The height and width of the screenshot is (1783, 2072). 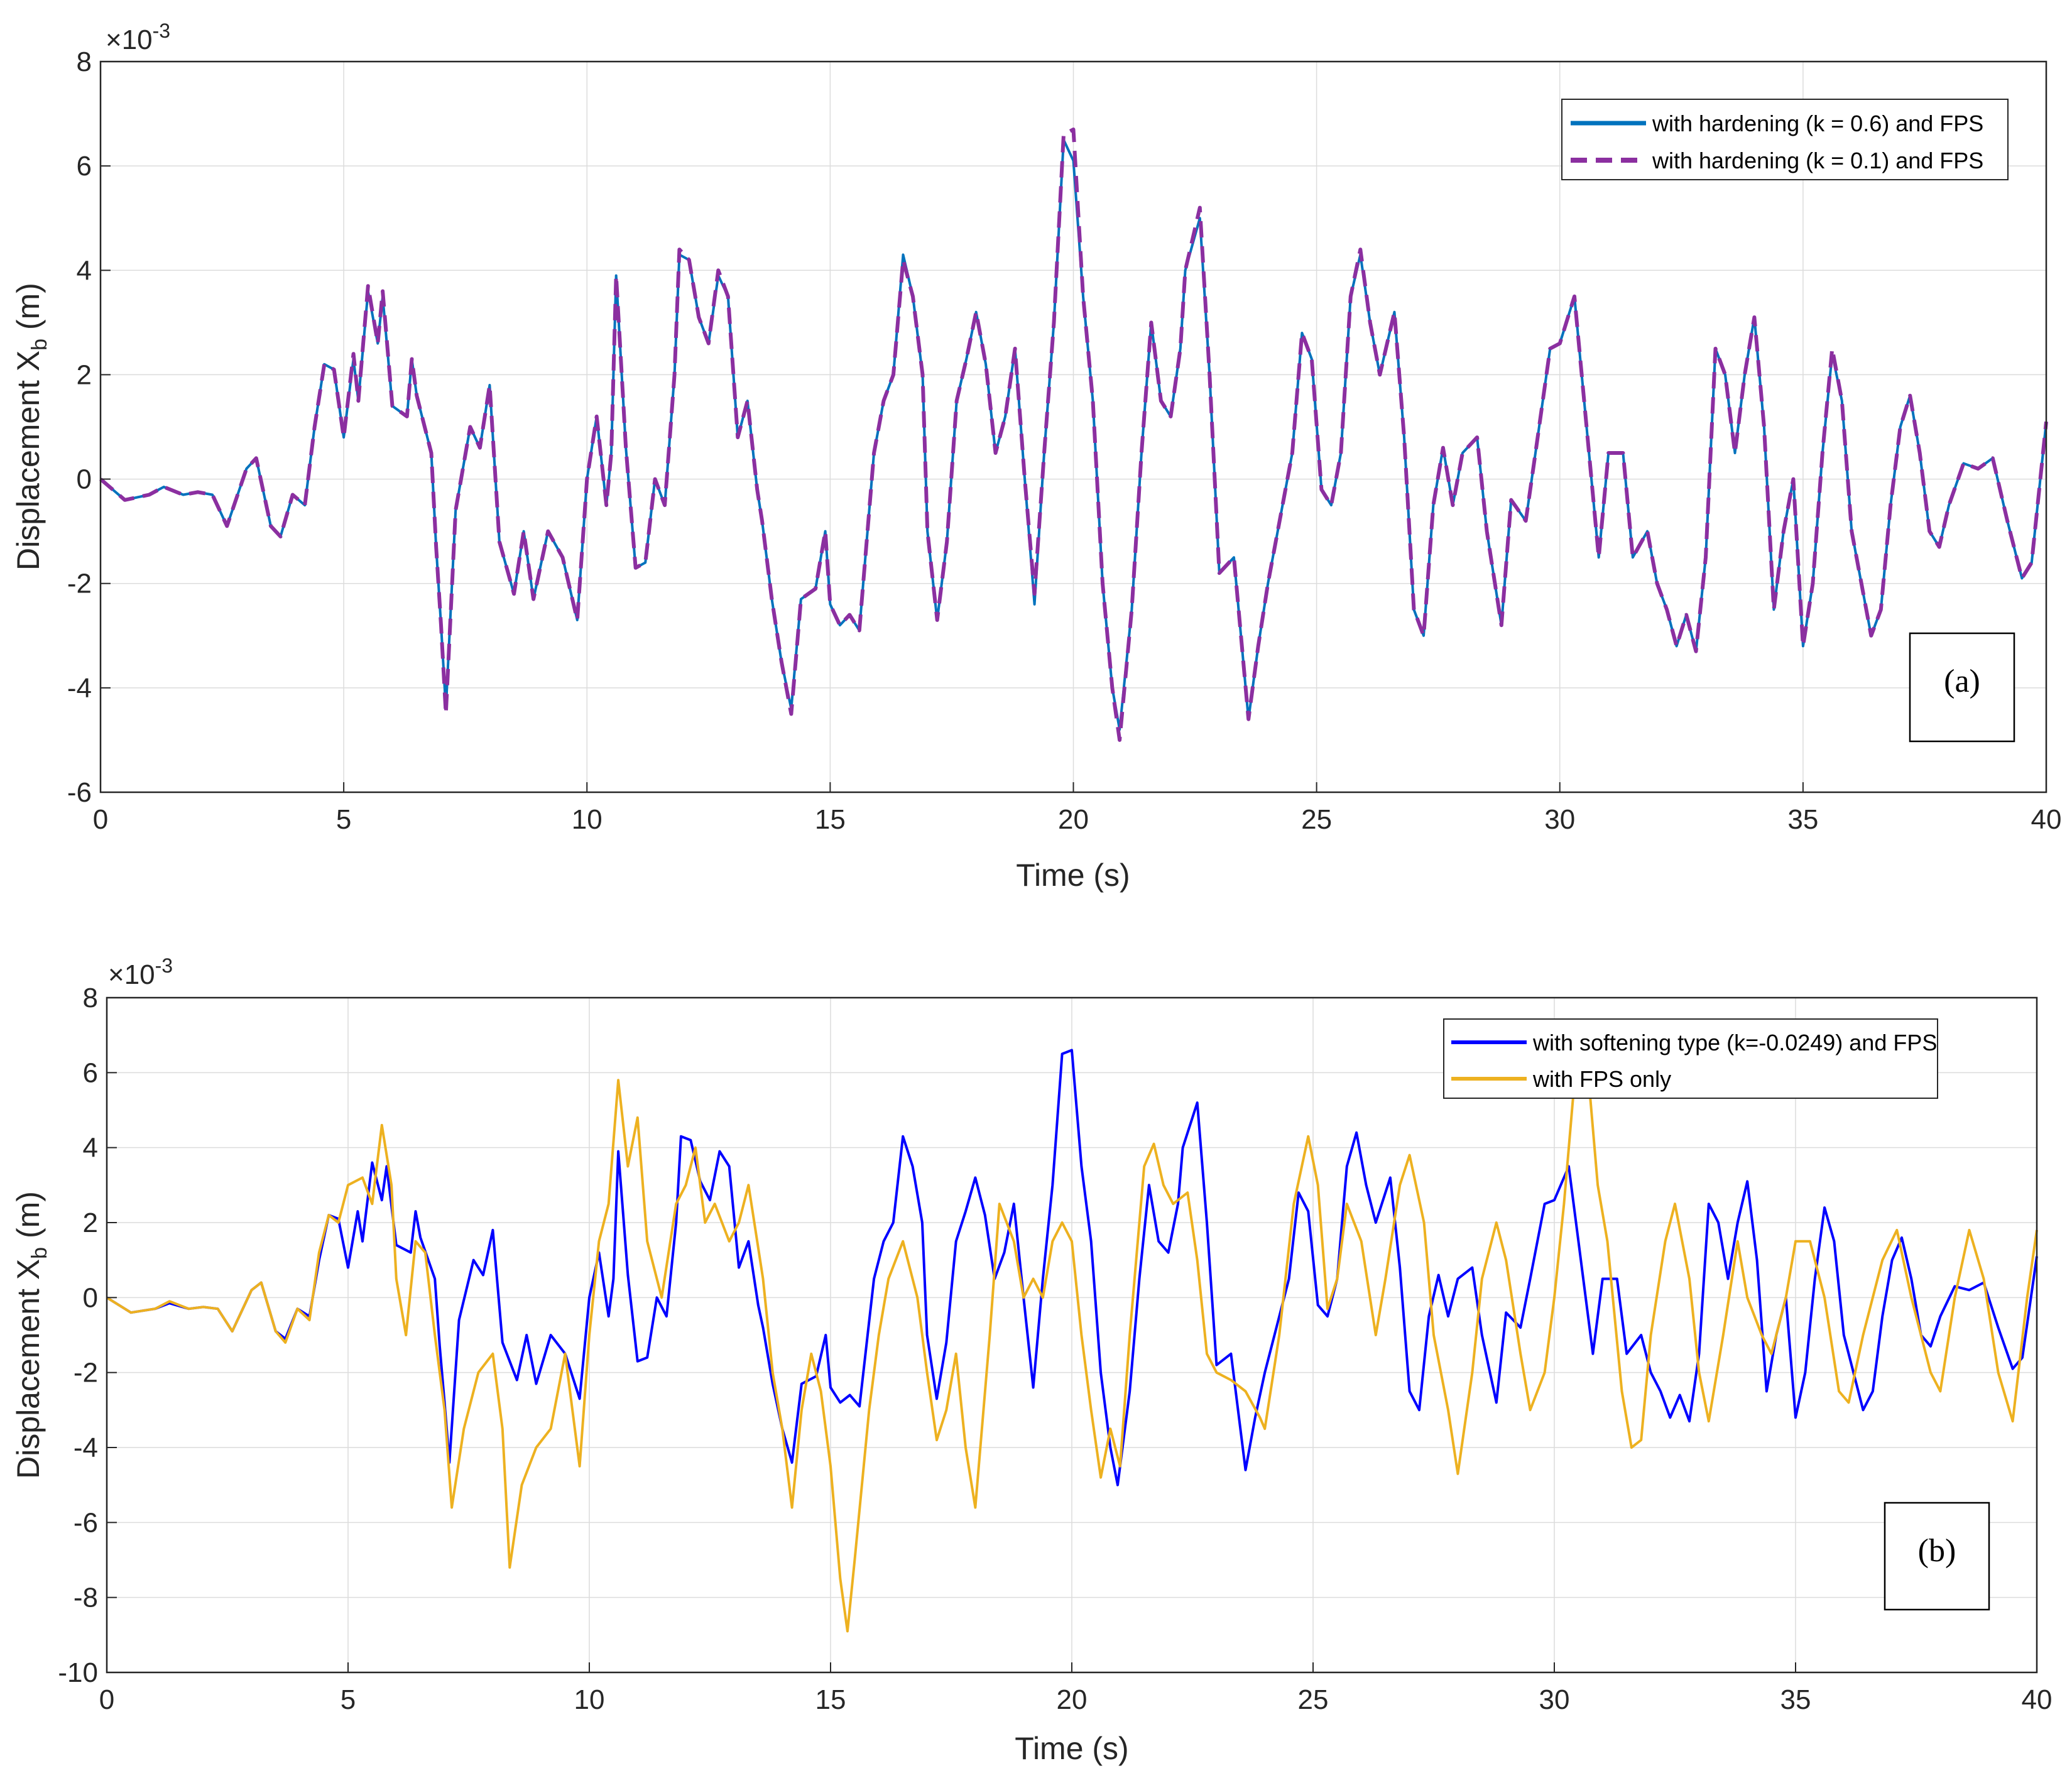 I want to click on panel-label-b: (b), so click(x=1937, y=1551).